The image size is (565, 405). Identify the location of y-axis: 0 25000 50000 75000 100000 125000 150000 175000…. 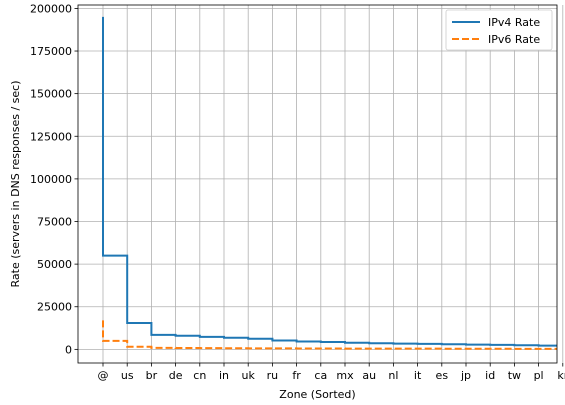
(54, 179).